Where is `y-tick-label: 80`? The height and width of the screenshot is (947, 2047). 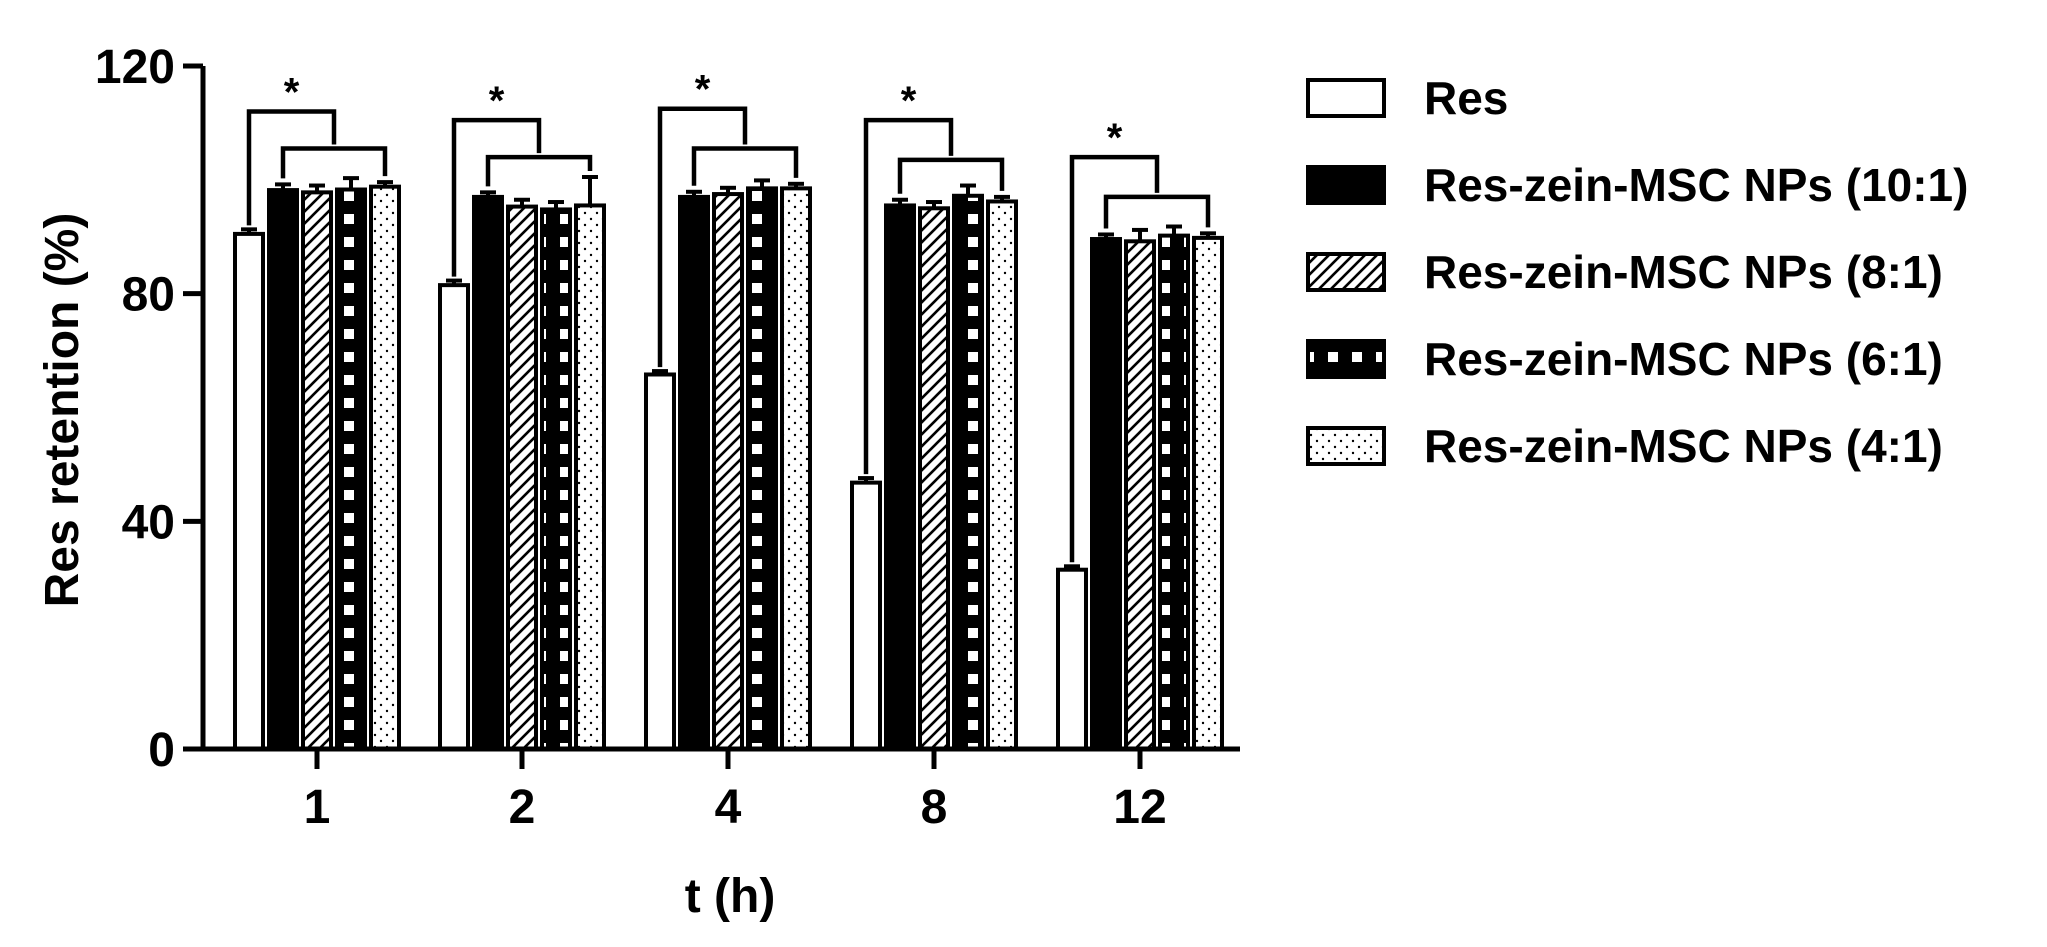
y-tick-label: 80 is located at coordinates (148, 295).